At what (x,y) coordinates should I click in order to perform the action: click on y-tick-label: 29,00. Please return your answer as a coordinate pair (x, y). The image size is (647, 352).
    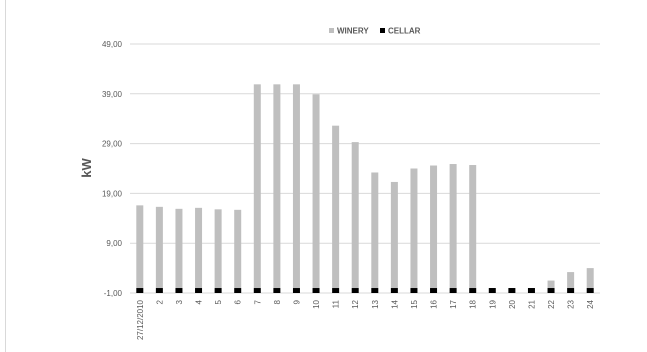
    Looking at the image, I should click on (112, 144).